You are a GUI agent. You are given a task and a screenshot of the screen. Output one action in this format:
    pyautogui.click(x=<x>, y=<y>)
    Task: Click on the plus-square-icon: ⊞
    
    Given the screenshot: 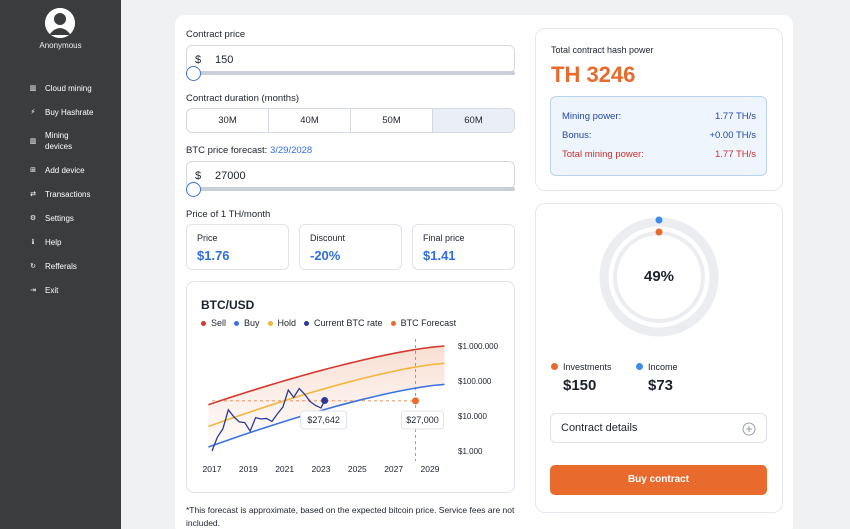 What is the action you would take?
    pyautogui.click(x=33, y=170)
    